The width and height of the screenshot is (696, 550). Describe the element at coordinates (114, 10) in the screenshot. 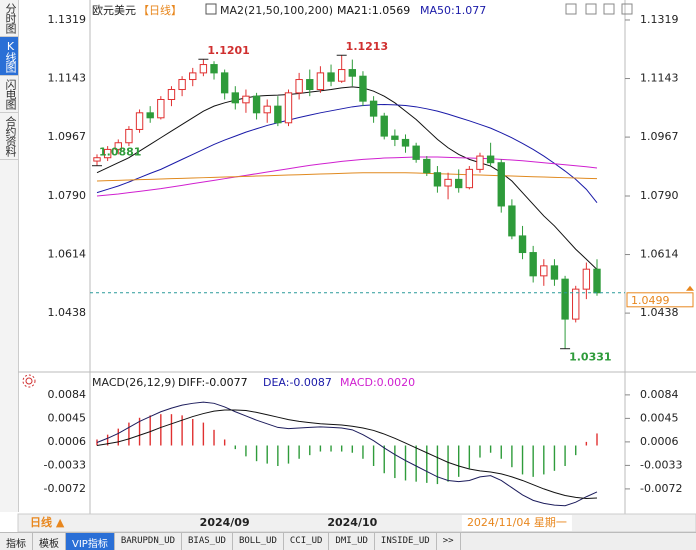

I see `chart-title: 欧元美元` at that location.